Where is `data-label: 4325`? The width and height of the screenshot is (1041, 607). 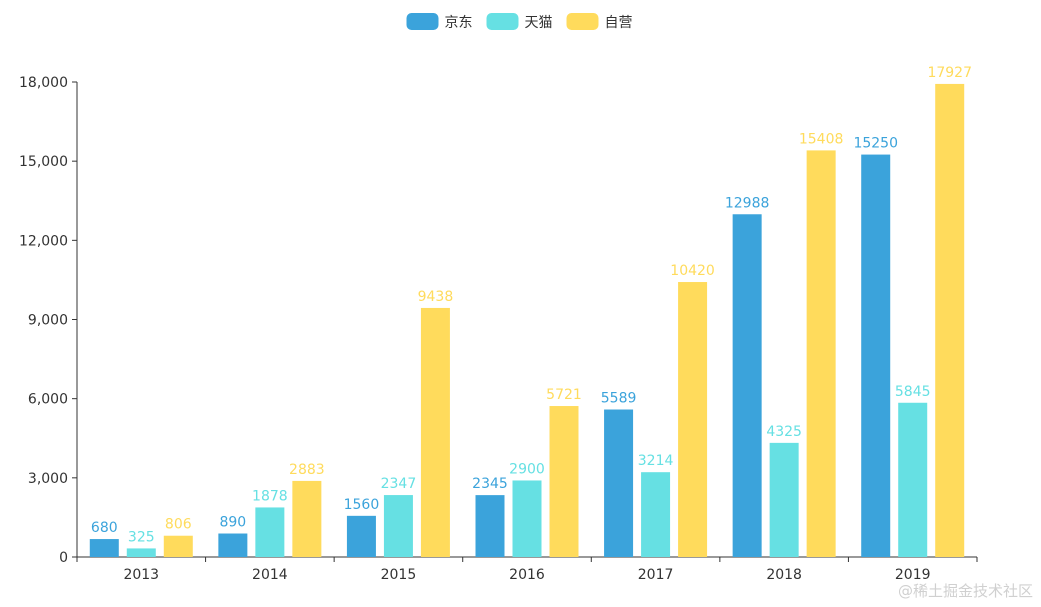 data-label: 4325 is located at coordinates (784, 432).